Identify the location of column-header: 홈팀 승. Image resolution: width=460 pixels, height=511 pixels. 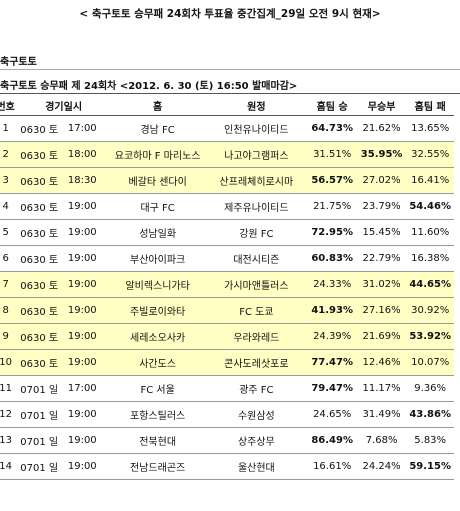
(332, 105).